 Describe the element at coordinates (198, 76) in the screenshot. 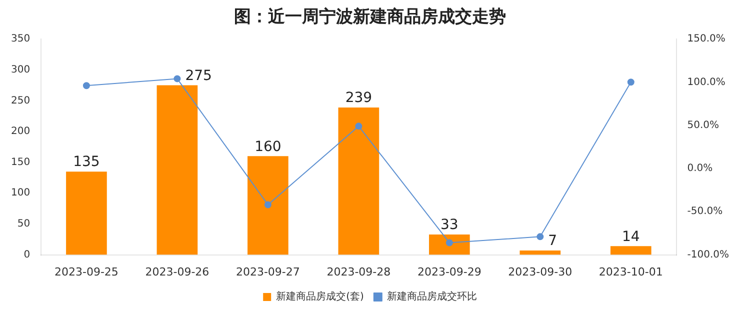

I see `data-label: 275` at that location.